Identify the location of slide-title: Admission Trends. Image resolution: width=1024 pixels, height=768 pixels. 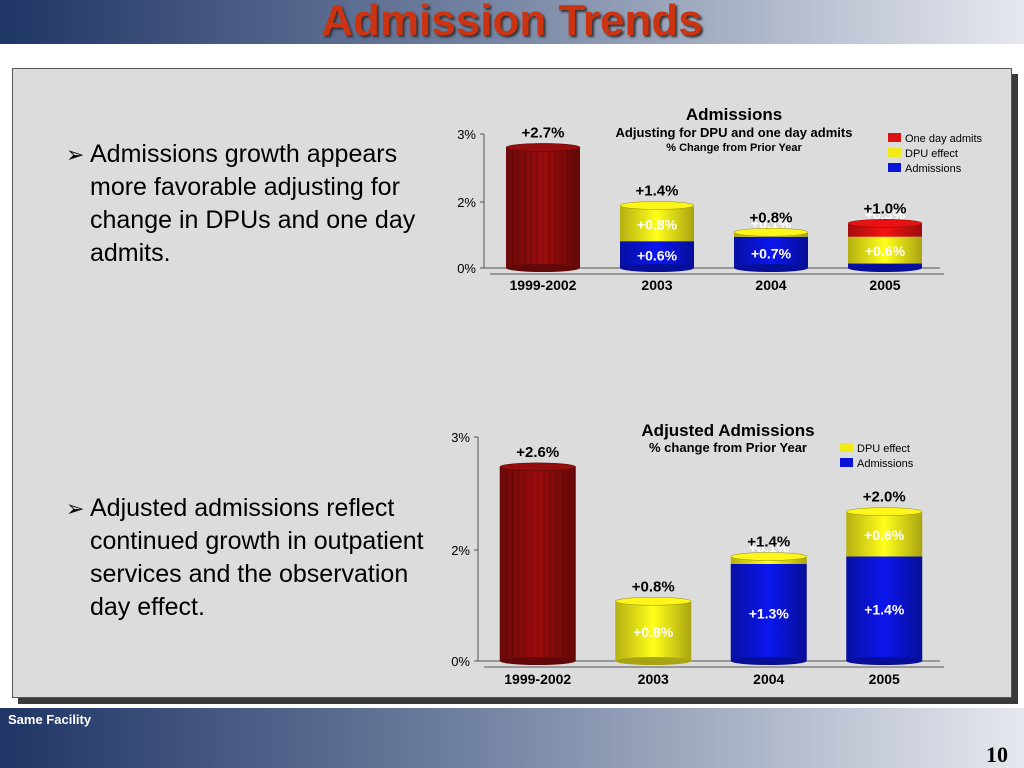
(512, 22).